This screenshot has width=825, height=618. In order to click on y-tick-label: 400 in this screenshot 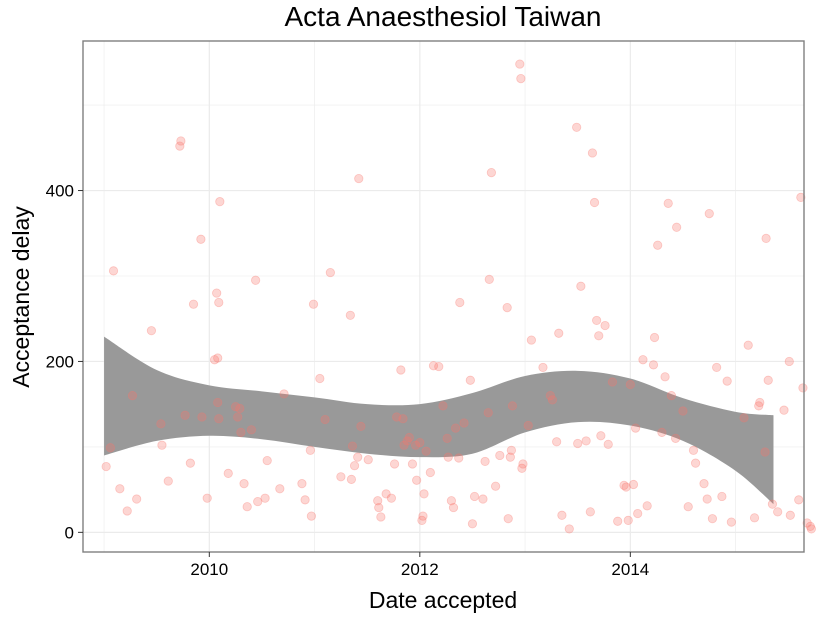, I will do `click(60, 191)`.